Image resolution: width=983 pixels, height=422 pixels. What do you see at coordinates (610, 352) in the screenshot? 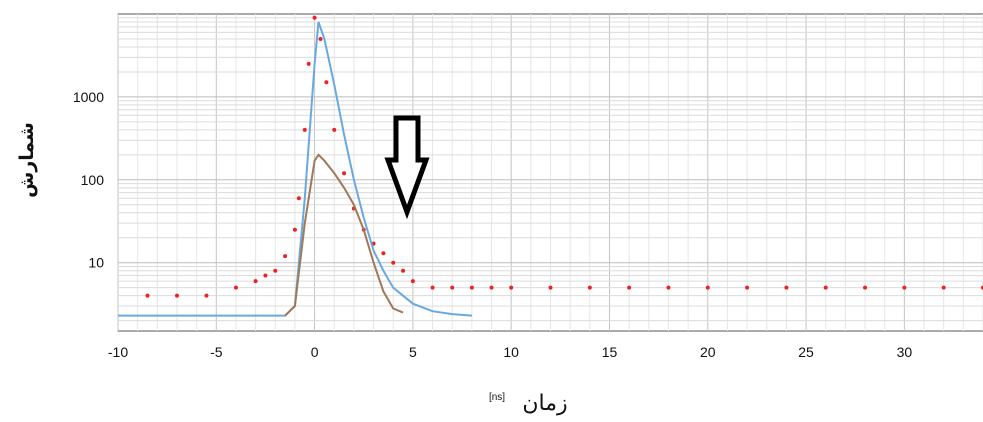
I see `x-tick-label: 15` at bounding box center [610, 352].